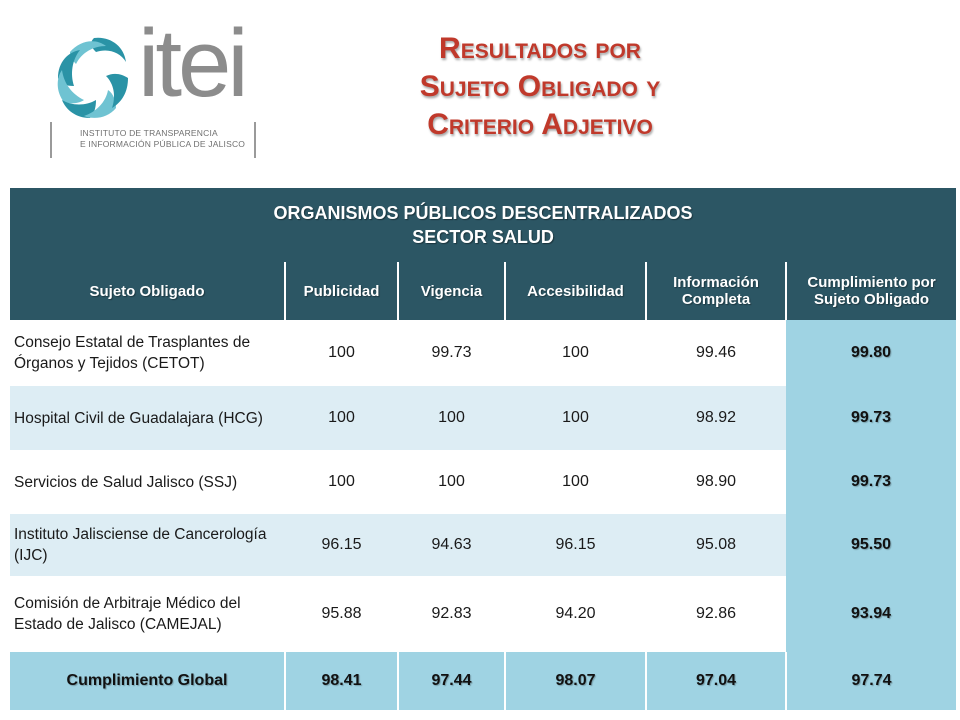 The image size is (960, 720). I want to click on row-vigencia: 92.83, so click(451, 614).